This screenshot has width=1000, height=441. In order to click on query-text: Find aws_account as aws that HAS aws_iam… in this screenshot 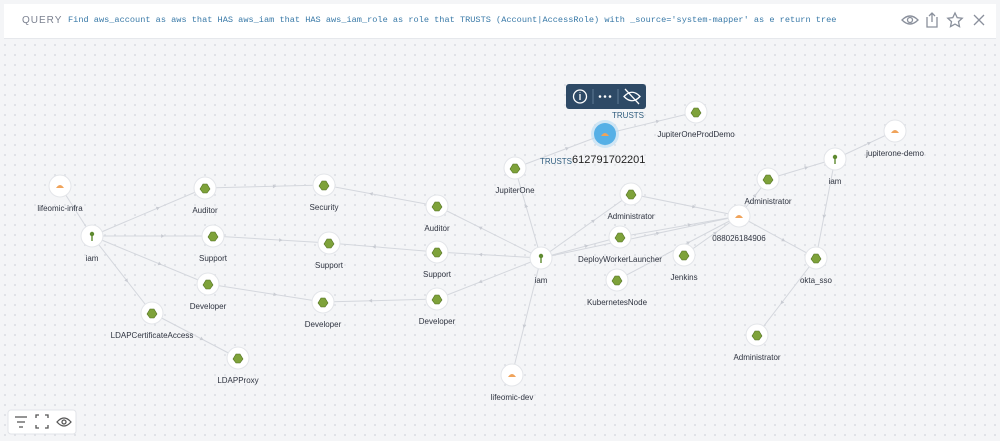, I will do `click(452, 20)`.